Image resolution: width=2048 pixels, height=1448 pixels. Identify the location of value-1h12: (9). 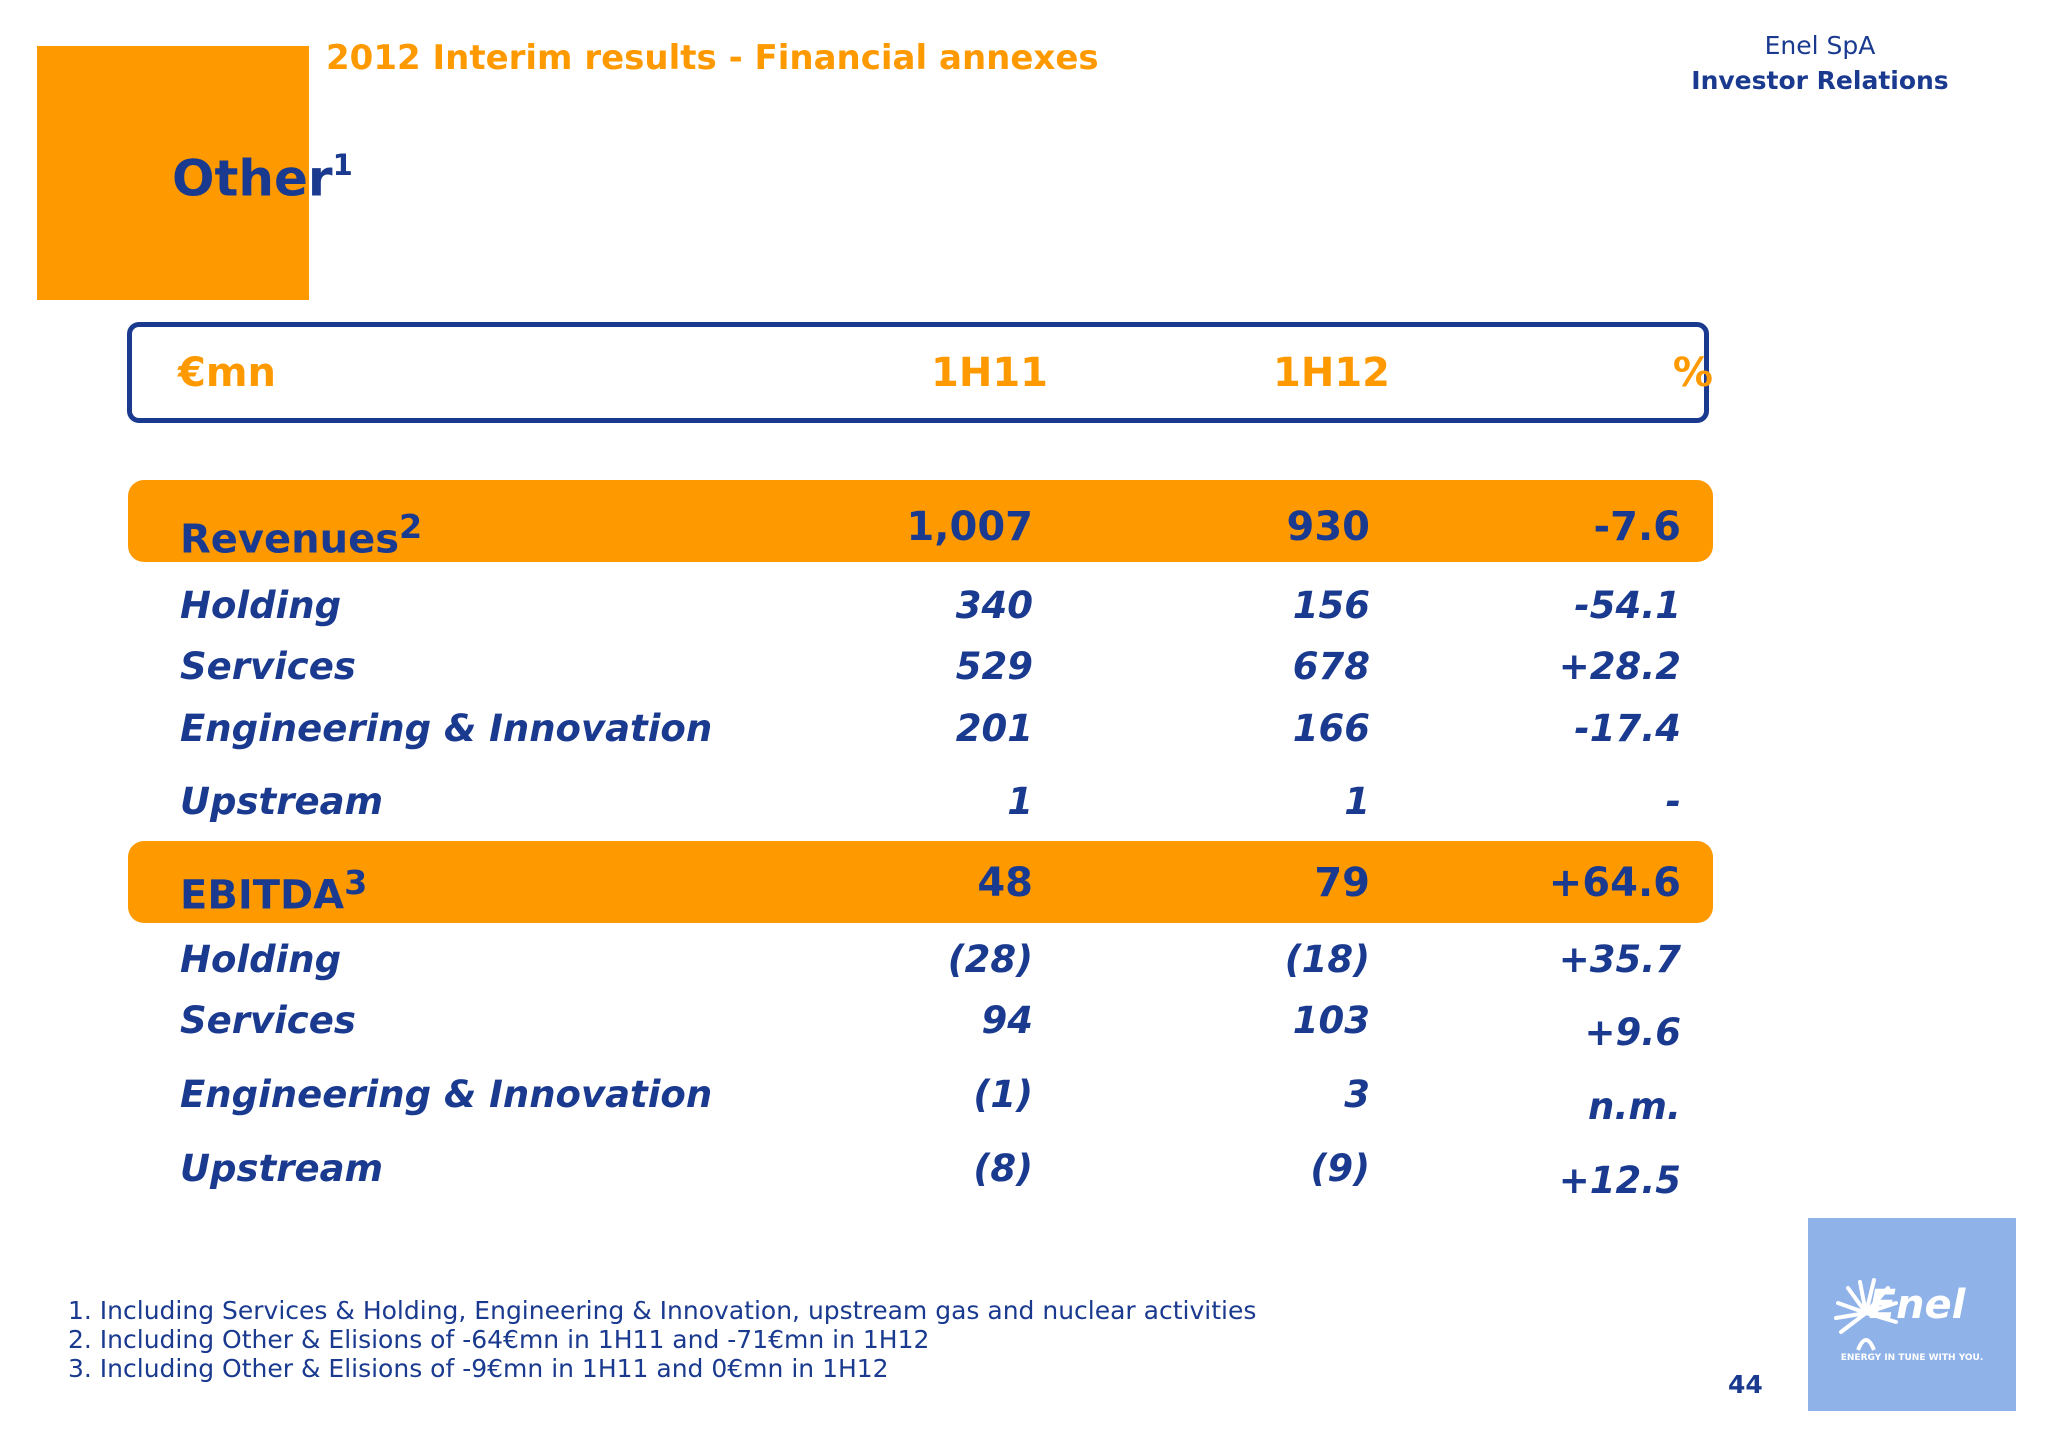
(1340, 1168).